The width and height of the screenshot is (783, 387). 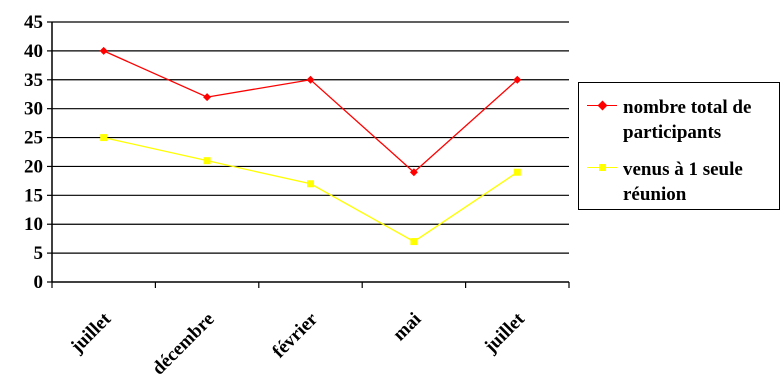 I want to click on y-tick-label: 45, so click(x=33, y=22).